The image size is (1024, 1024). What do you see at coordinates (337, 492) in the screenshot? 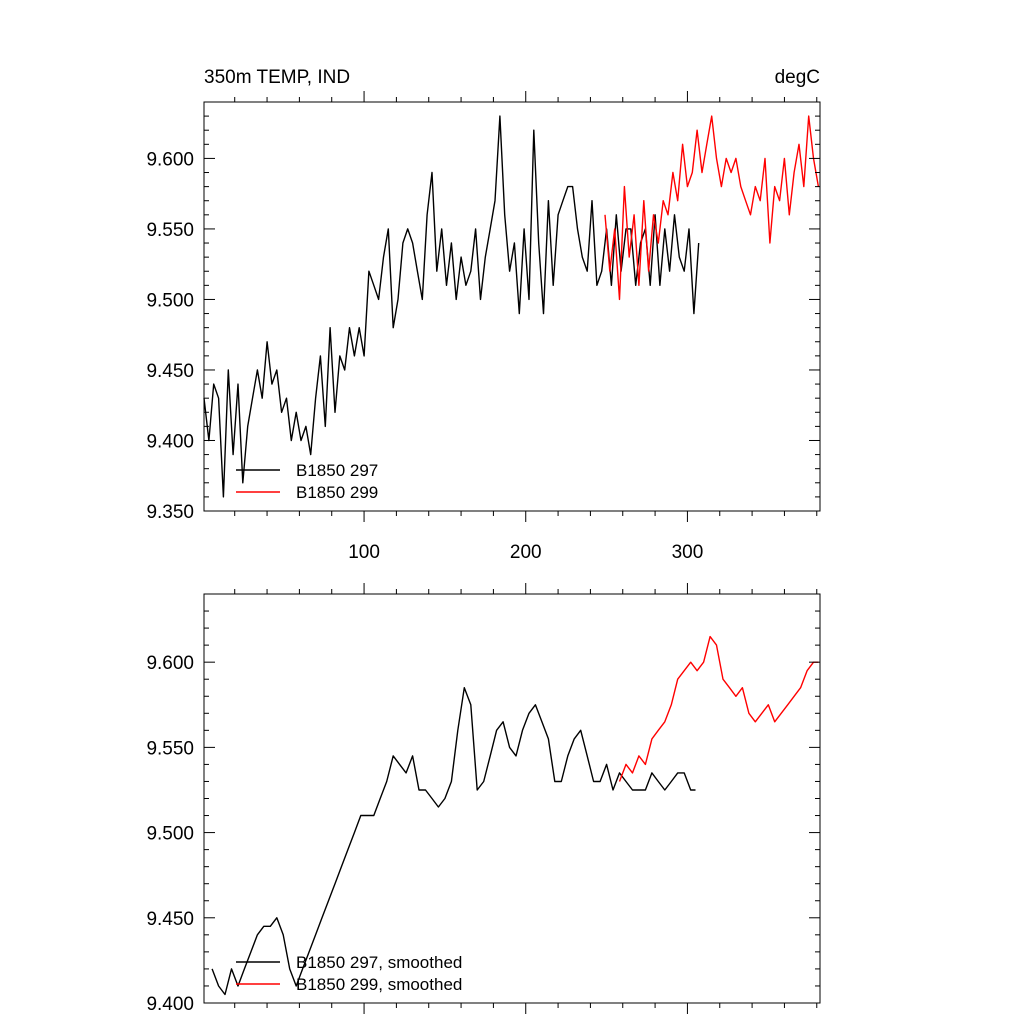
I see `legend-label-2: B1850 299` at bounding box center [337, 492].